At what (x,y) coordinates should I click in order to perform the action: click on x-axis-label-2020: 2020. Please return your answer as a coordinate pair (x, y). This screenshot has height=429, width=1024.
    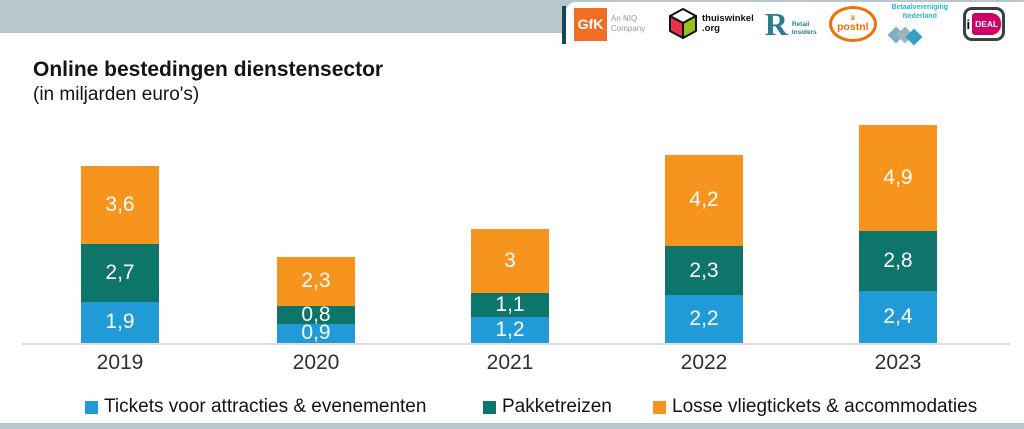
    Looking at the image, I should click on (316, 362).